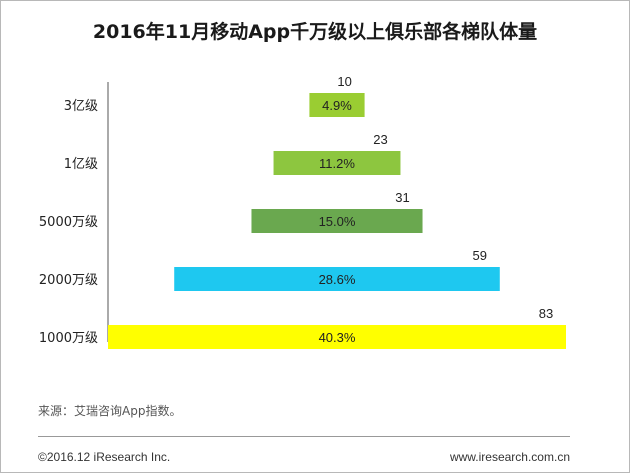  Describe the element at coordinates (380, 139) in the screenshot. I see `bar-count-label: 23` at that location.